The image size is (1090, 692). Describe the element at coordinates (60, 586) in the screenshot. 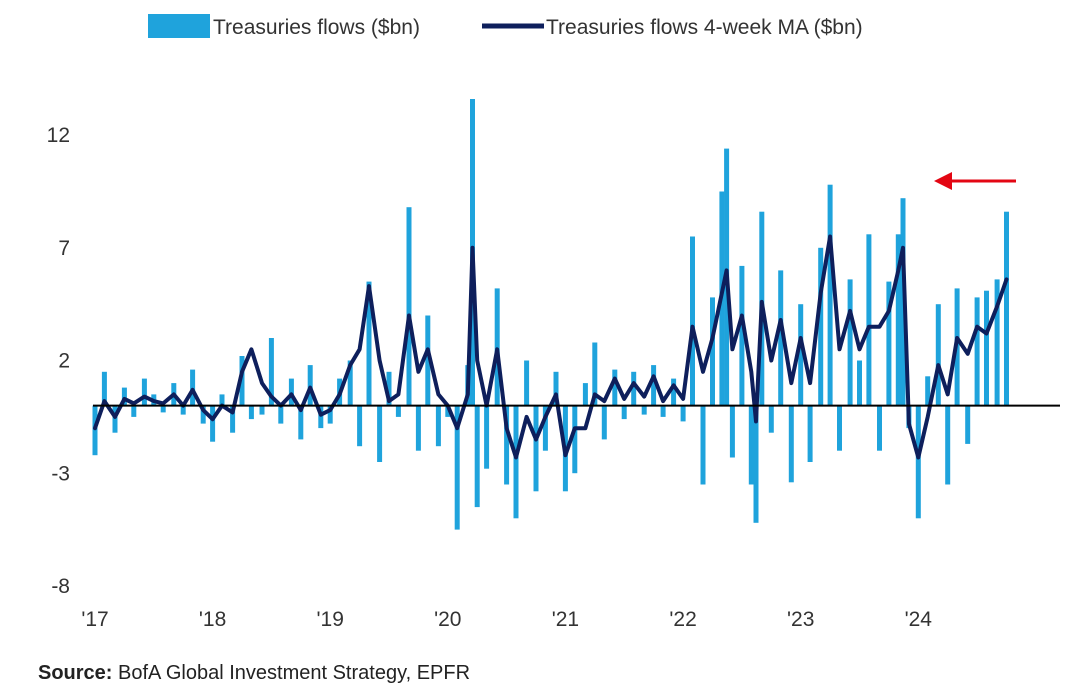

I see `y-tick-label: -8` at that location.